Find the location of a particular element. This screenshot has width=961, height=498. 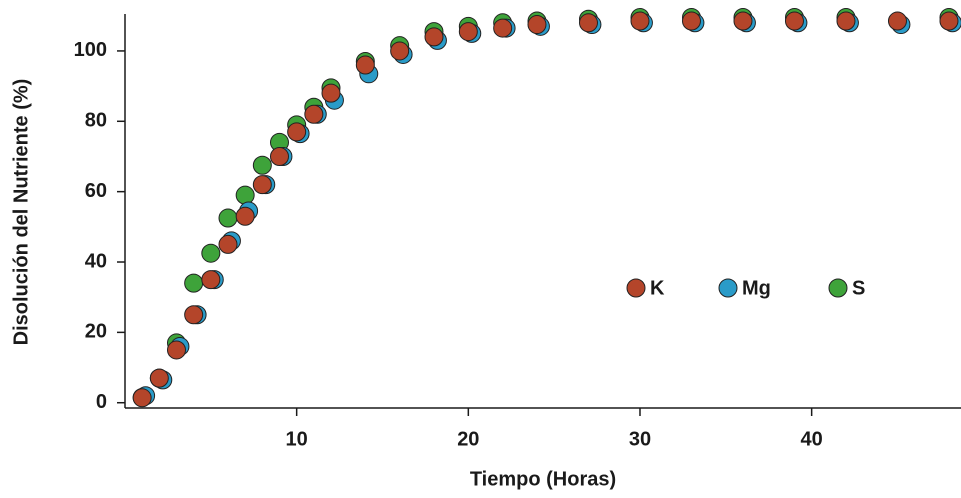

y-tick-label: 0 is located at coordinates (101, 402).